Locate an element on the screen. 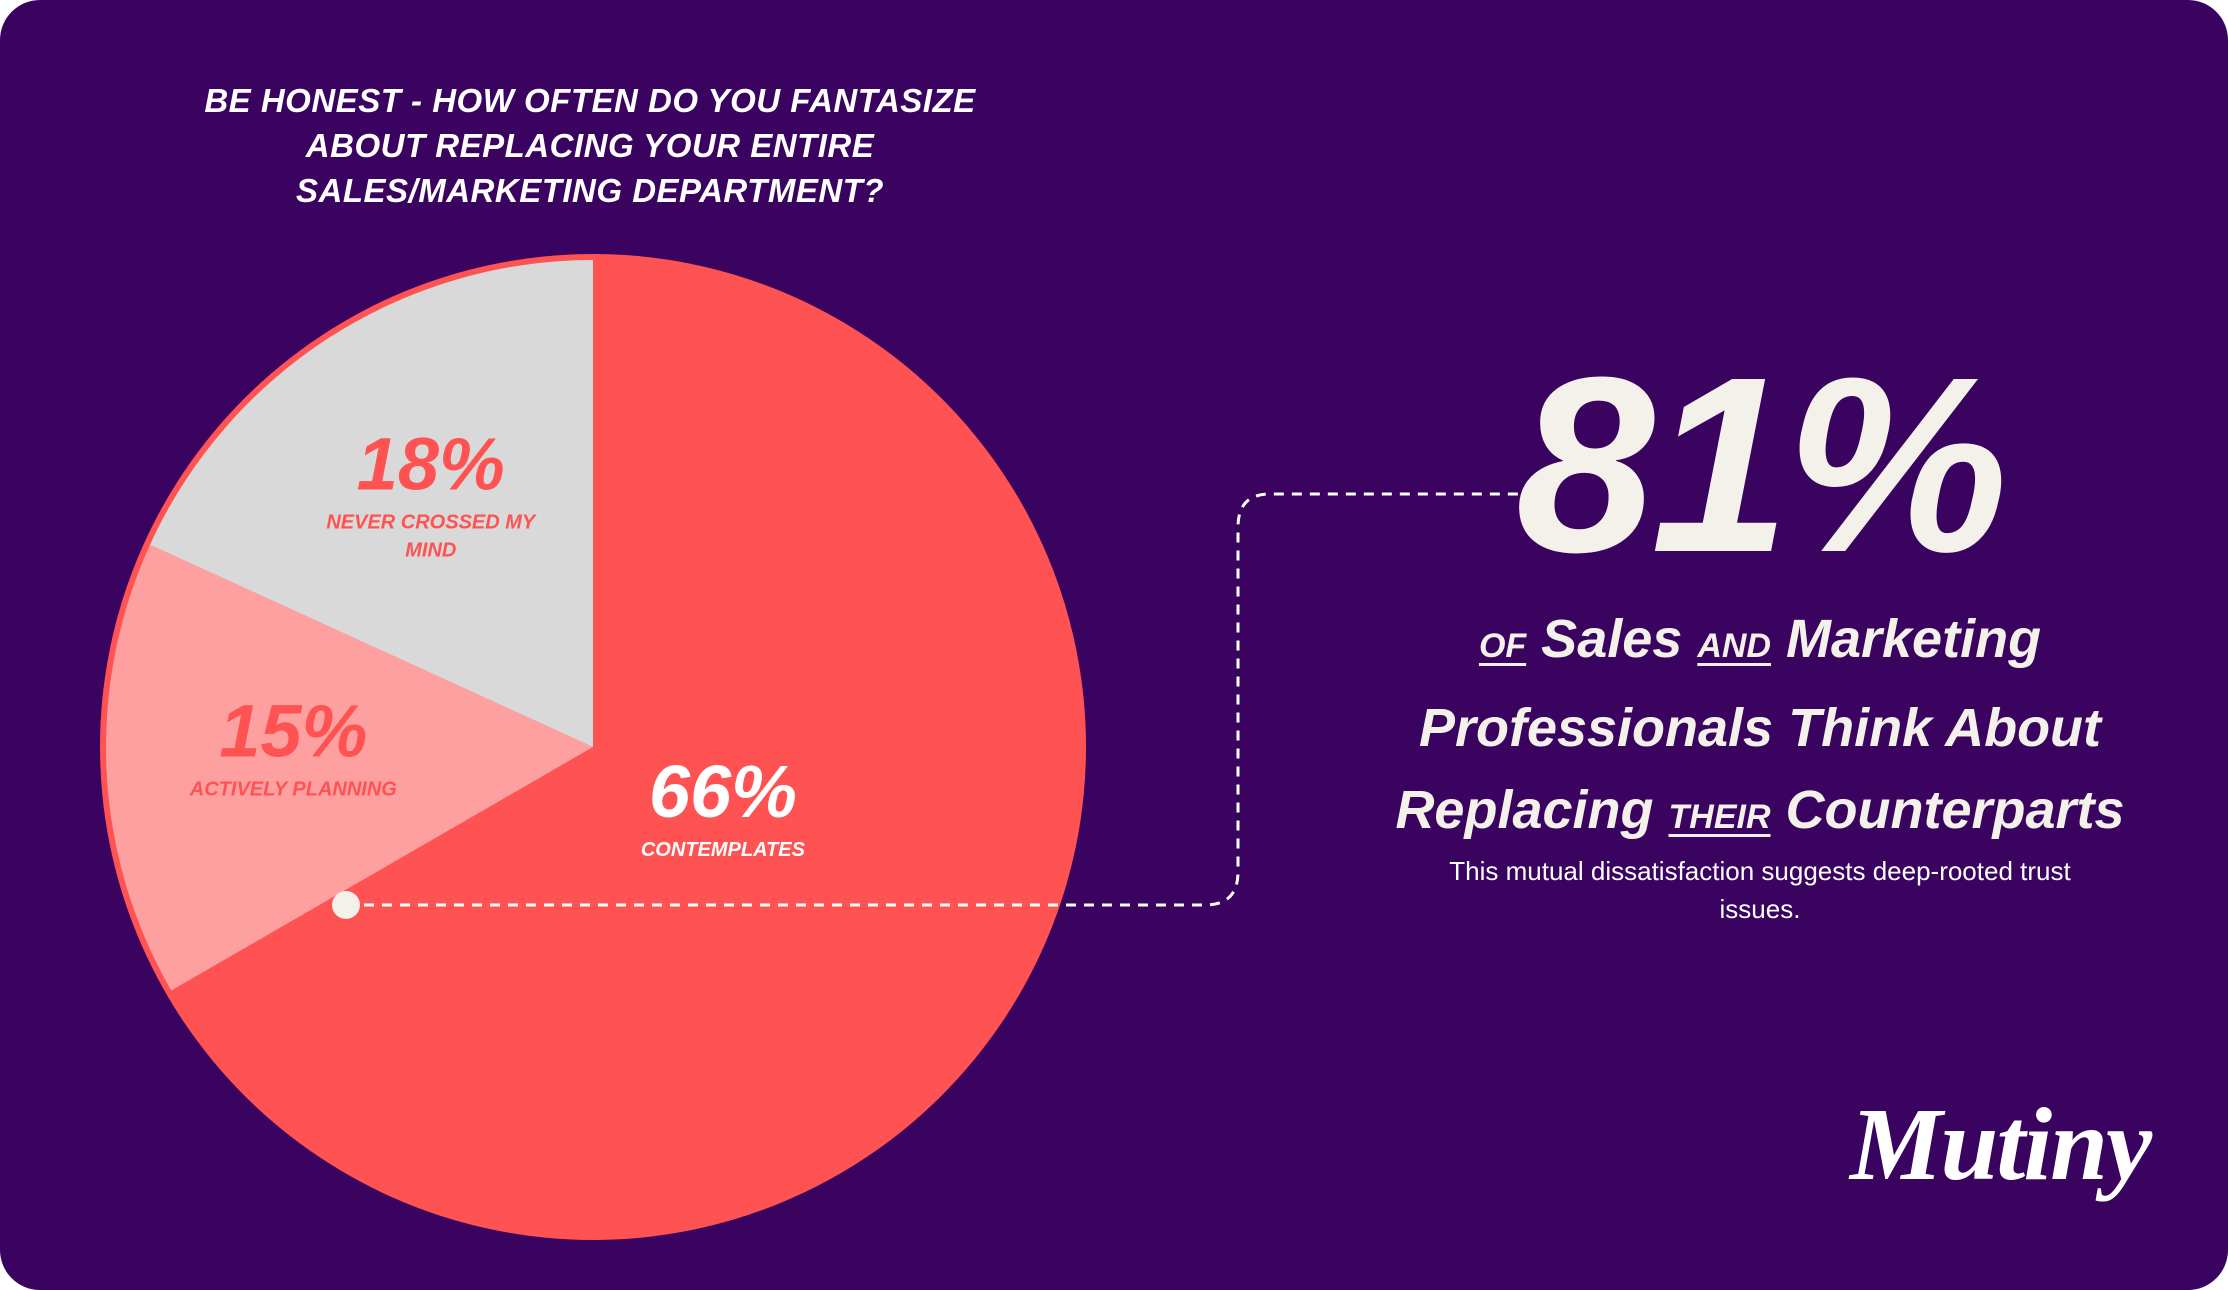 Image resolution: width=2228 pixels, height=1290 pixels. slice-label-actively-planning: Actively planning is located at coordinates (293, 789).